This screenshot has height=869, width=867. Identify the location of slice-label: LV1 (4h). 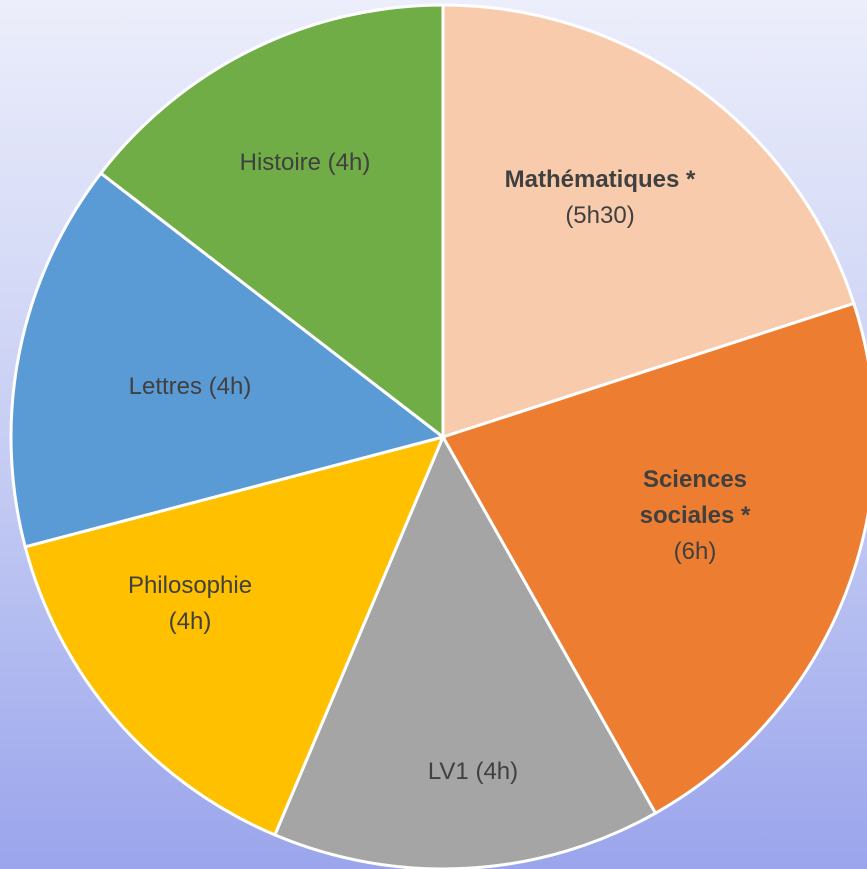
(473, 772).